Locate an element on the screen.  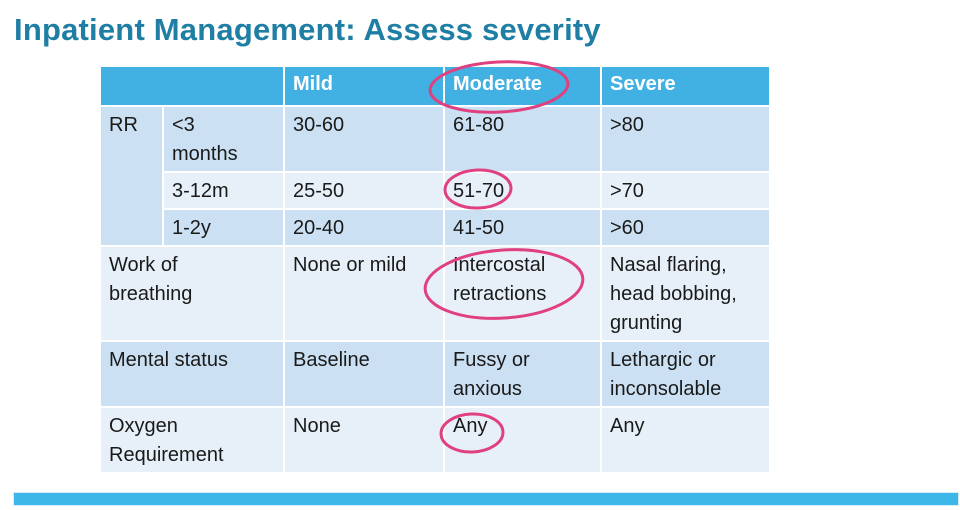
cell-mental-mild: Baseline is located at coordinates (364, 374).